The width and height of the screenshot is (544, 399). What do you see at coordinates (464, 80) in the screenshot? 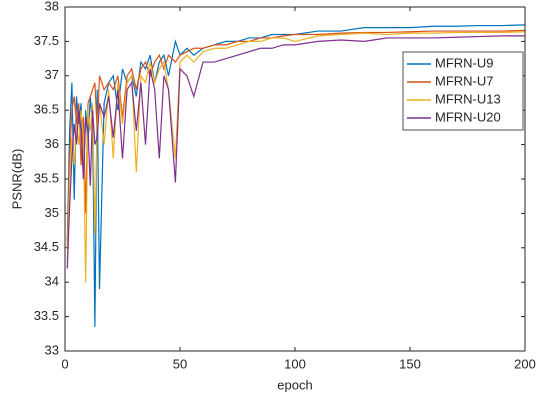
I see `legend-label: MFRN-U7` at bounding box center [464, 80].